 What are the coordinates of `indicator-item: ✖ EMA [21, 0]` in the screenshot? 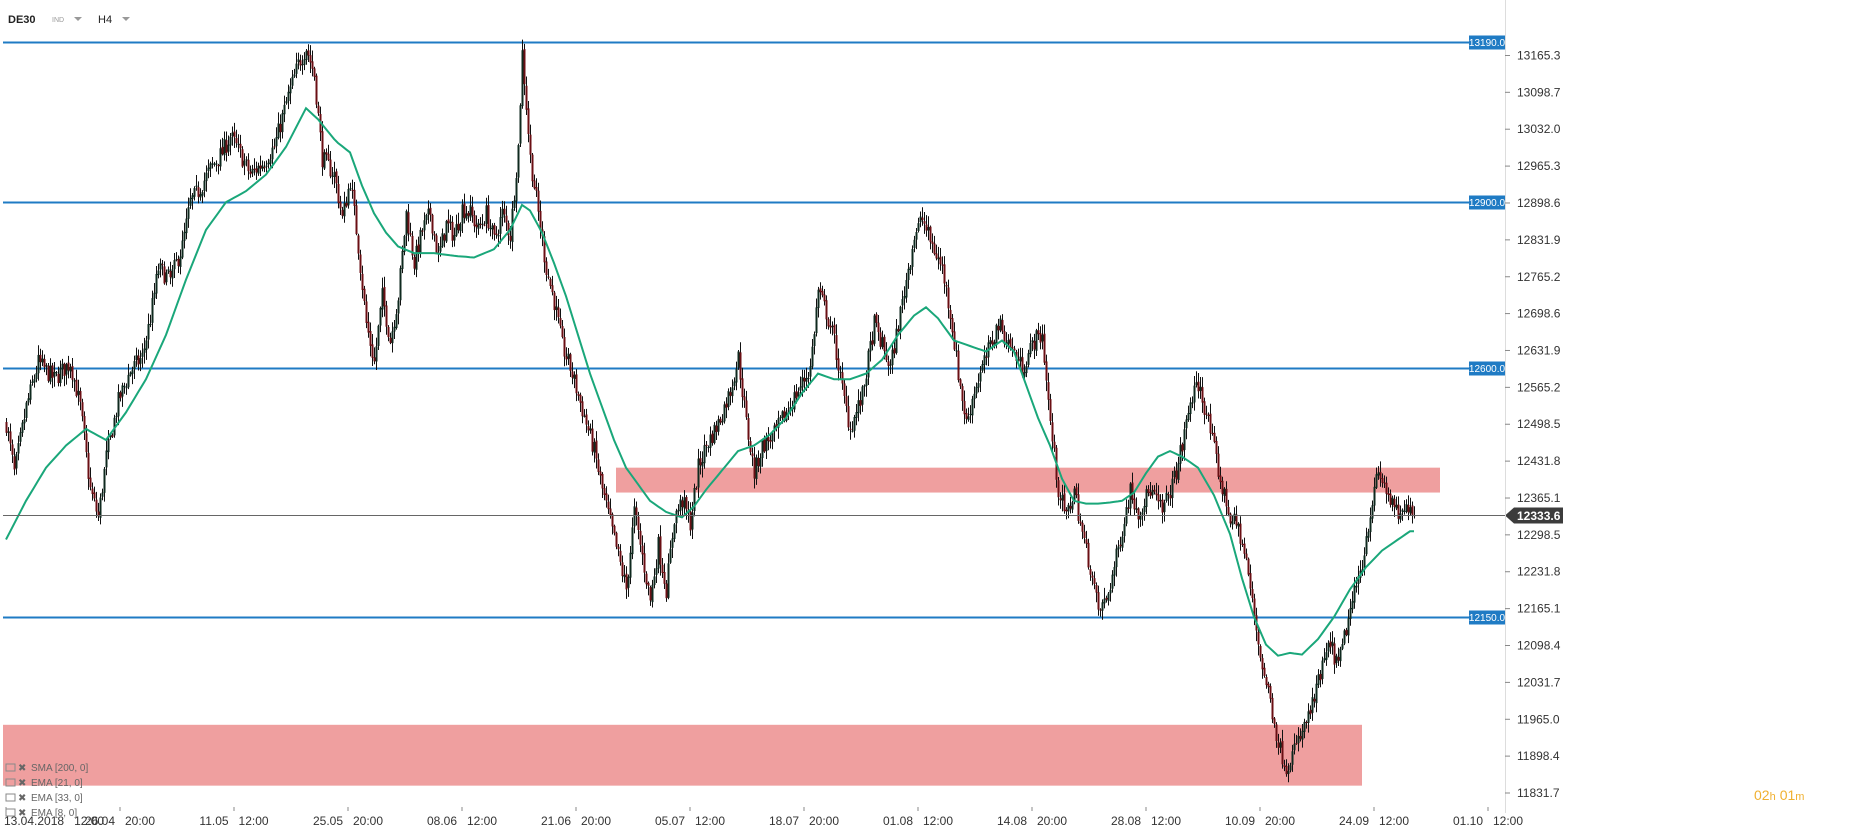 It's located at (44, 783).